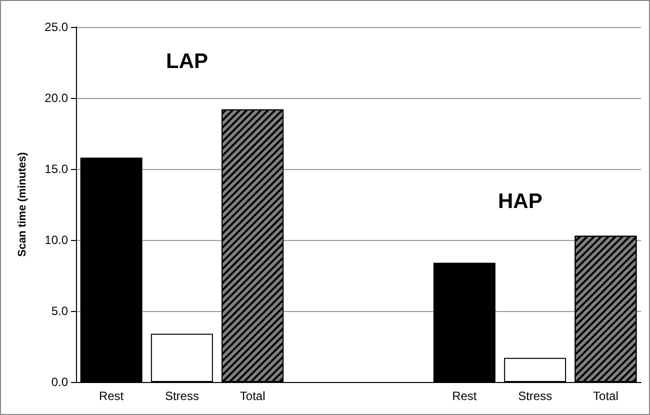 Image resolution: width=650 pixels, height=415 pixels. What do you see at coordinates (59, 382) in the screenshot?
I see `y-tick-label: 0.0` at bounding box center [59, 382].